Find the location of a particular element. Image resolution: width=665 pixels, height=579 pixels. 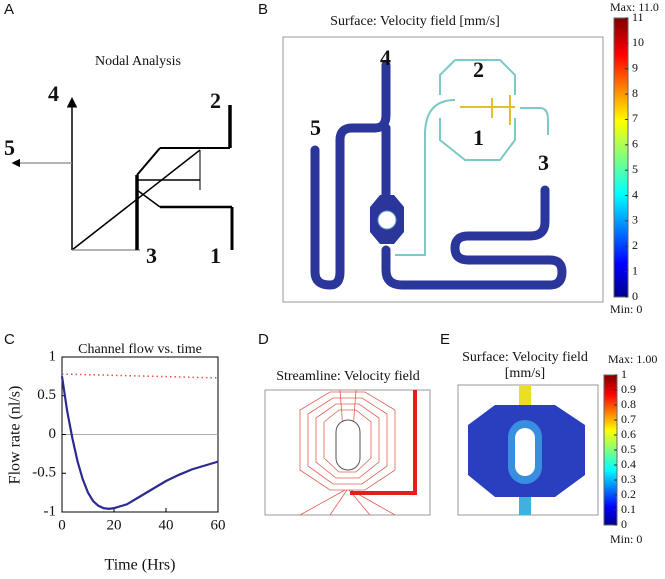

panel-letter: B is located at coordinates (263, 9).